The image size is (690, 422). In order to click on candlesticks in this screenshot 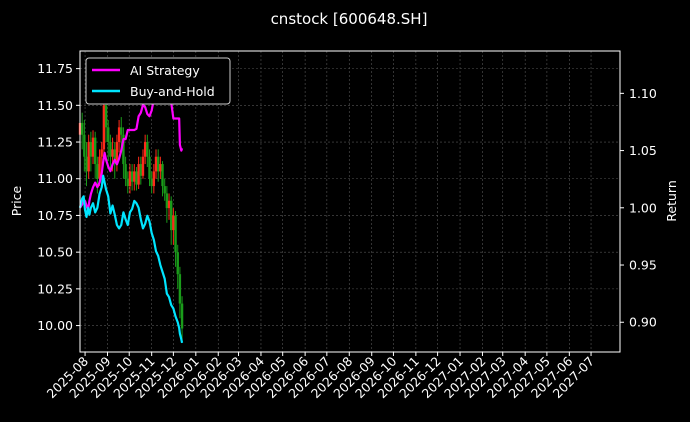, I will do `click(131, 214)`.